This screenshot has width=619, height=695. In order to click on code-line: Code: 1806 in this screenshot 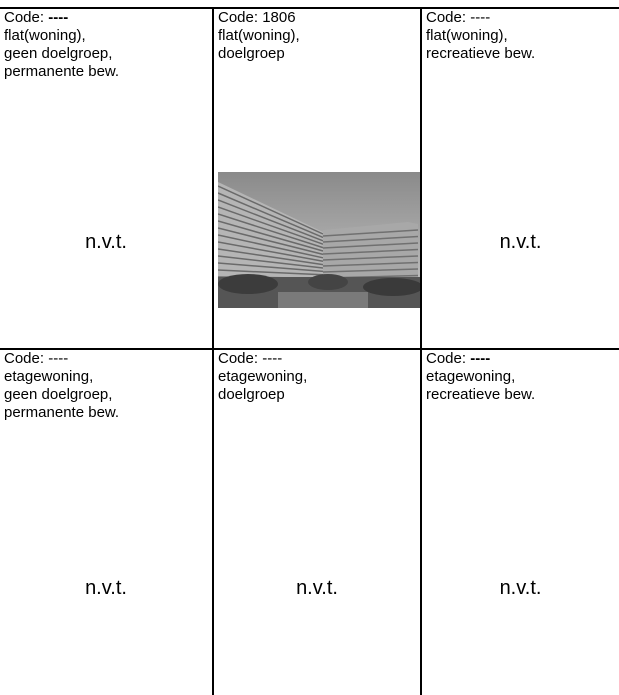, I will do `click(257, 18)`.